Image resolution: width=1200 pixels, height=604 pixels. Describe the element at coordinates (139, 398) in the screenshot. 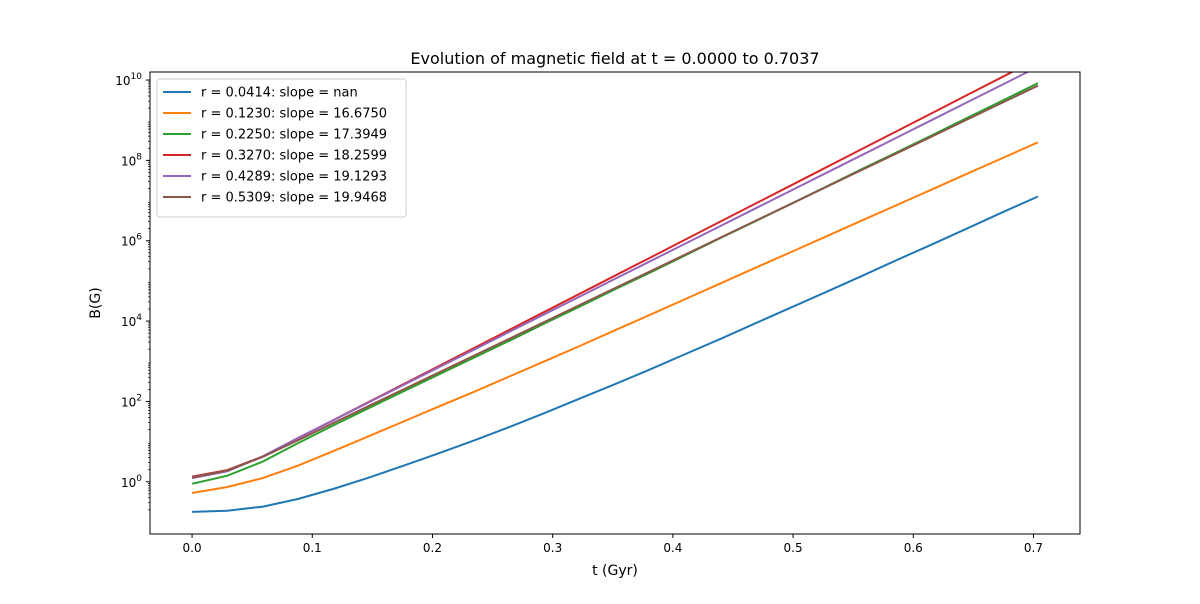

I see `y-tick-exponent: 2` at that location.